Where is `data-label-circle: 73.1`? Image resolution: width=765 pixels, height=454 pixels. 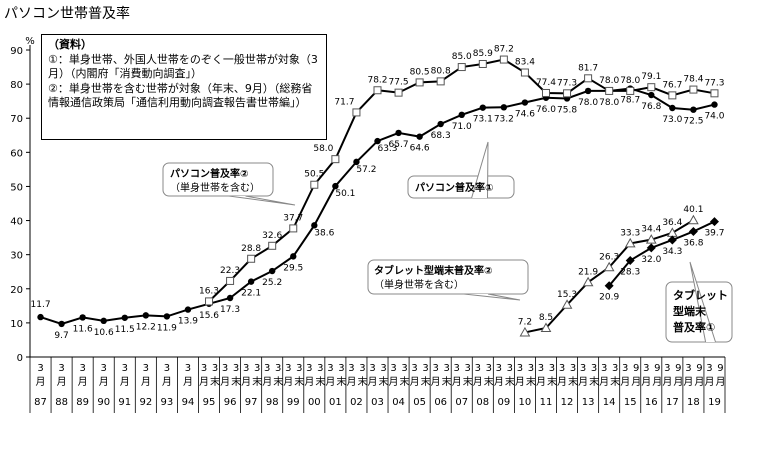 data-label-circle: 73.1 is located at coordinates (483, 120).